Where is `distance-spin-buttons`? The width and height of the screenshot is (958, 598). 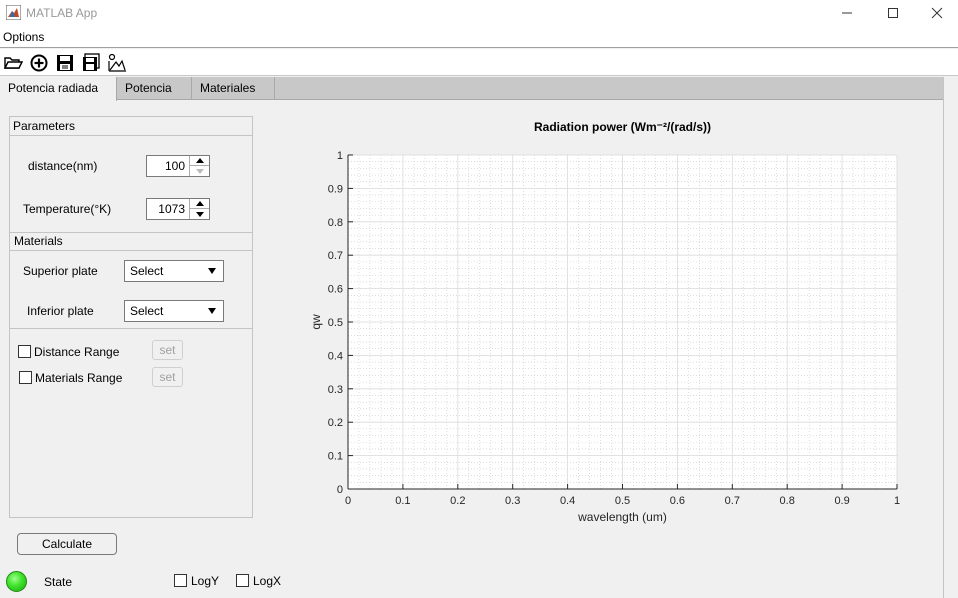
distance-spin-buttons is located at coordinates (199, 166).